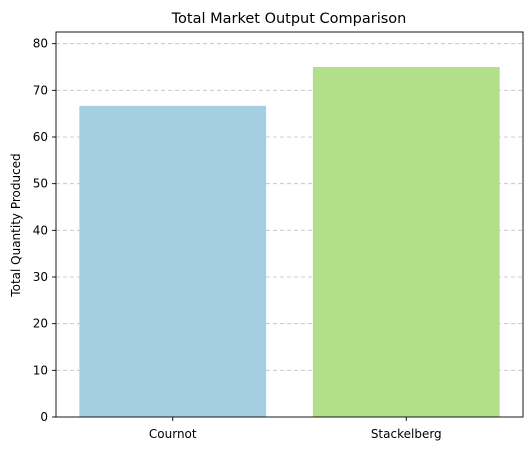 The height and width of the screenshot is (451, 531). I want to click on y-tick-label: 30, so click(40, 277).